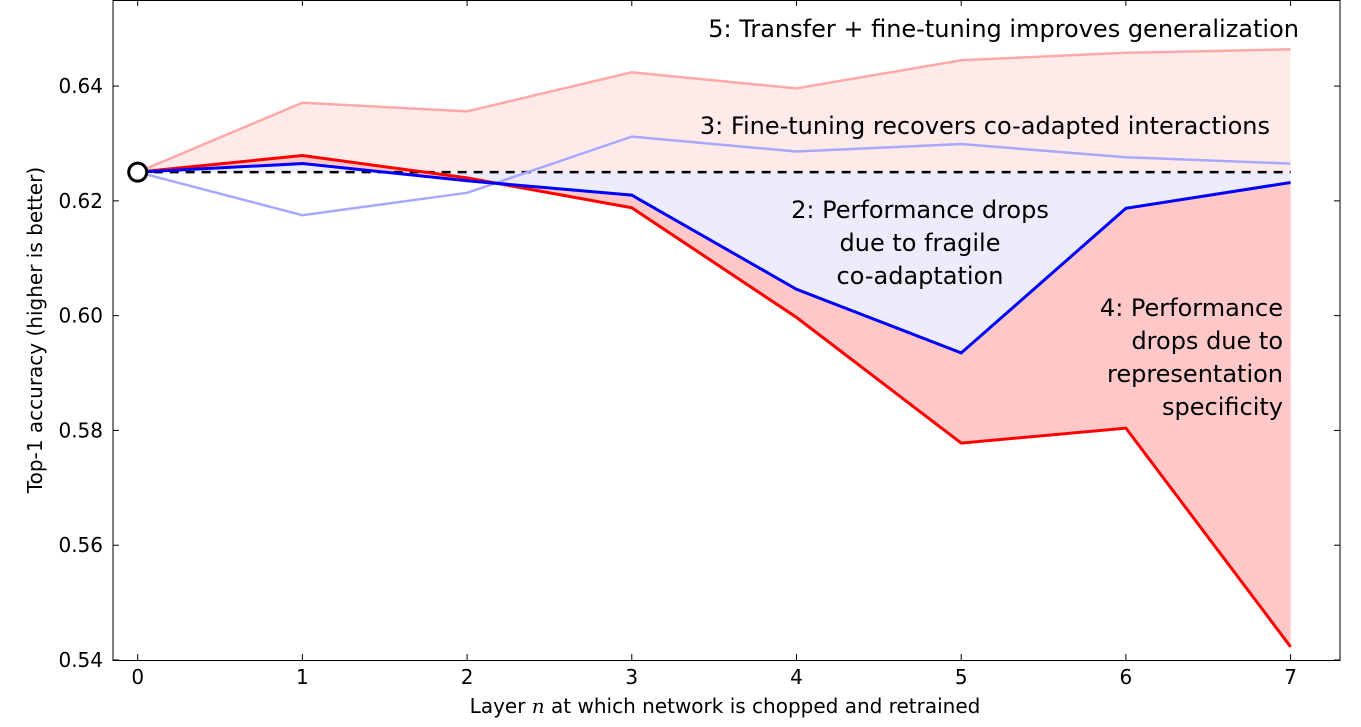 Image resolution: width=1361 pixels, height=727 pixels. I want to click on annotation-4-line: 4: Performance, so click(1191, 308).